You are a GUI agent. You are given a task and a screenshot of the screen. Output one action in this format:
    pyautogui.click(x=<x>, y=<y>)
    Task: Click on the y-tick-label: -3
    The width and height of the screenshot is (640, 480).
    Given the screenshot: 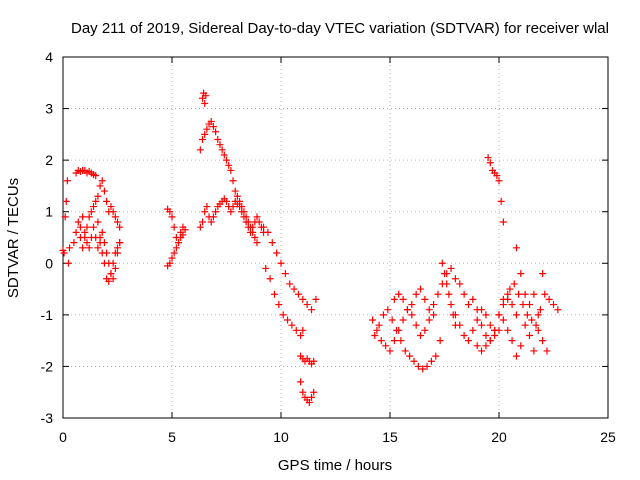 What is the action you would take?
    pyautogui.click(x=47, y=418)
    